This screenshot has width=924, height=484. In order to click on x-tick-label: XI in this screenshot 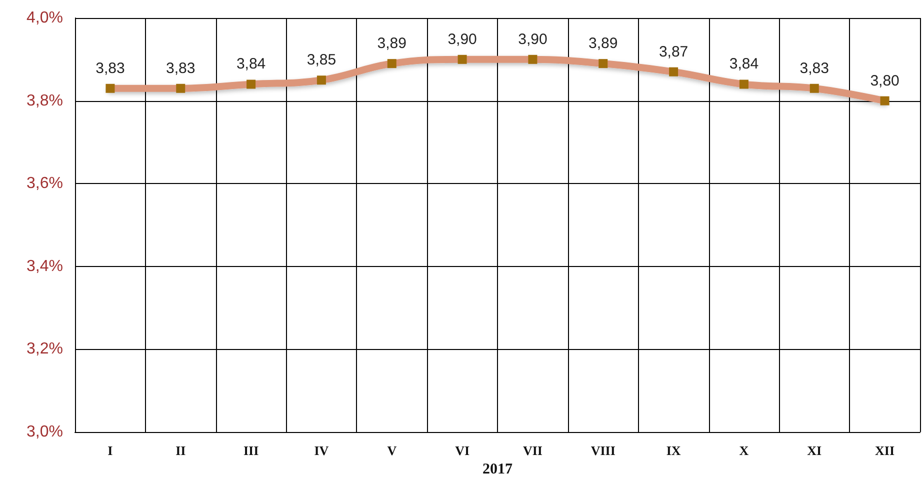, I will do `click(814, 450)`.